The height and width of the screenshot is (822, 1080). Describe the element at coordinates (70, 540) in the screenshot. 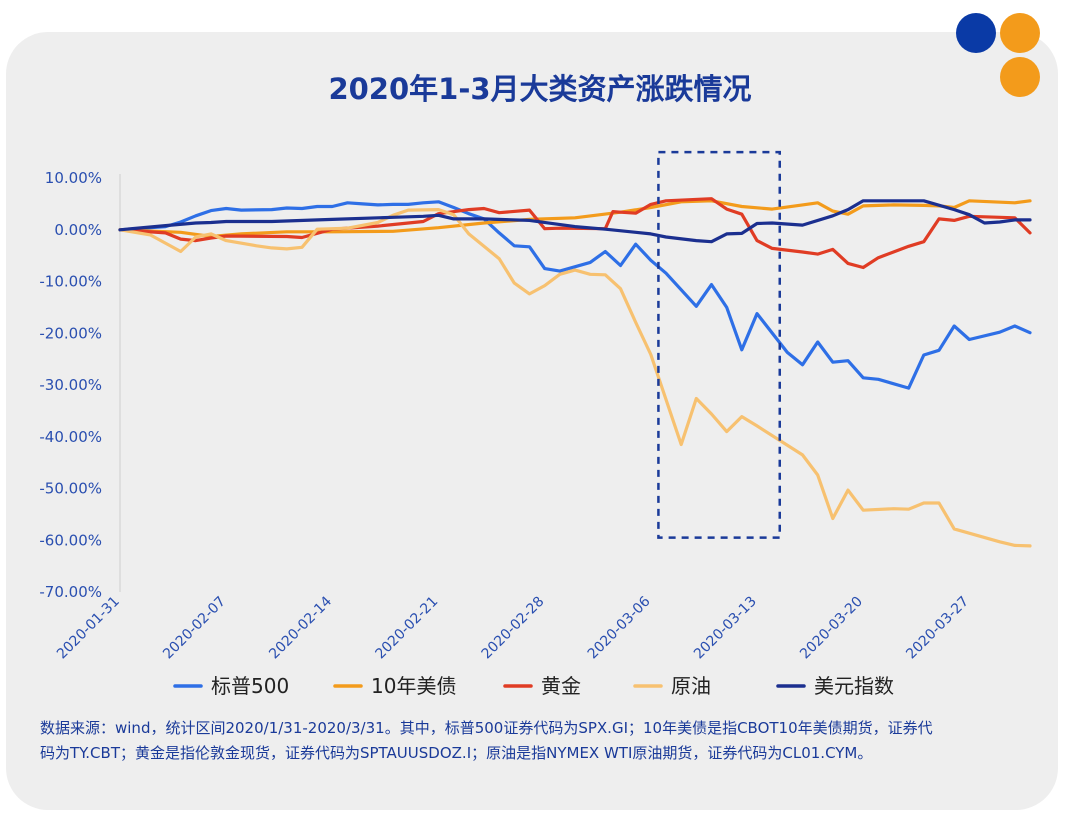

I see `y-tick-label: -60.00%` at that location.